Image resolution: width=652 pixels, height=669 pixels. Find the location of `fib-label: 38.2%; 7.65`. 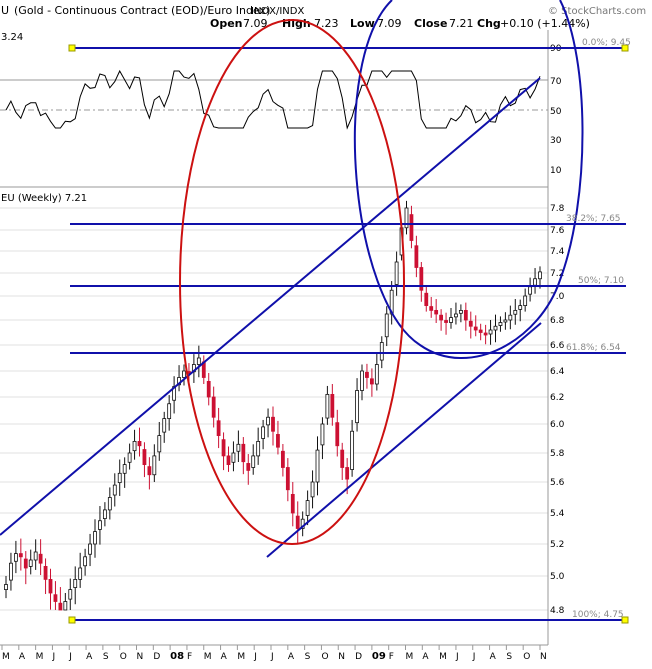

fib-label: 38.2%; 7.65 is located at coordinates (593, 219).